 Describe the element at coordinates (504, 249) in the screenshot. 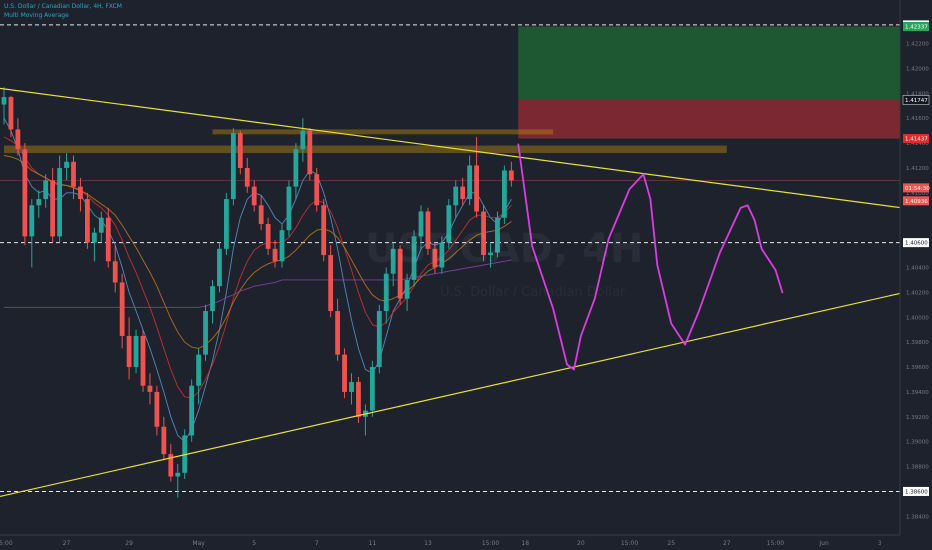

I see `symbol-watermark: USDCAD, 4H` at that location.